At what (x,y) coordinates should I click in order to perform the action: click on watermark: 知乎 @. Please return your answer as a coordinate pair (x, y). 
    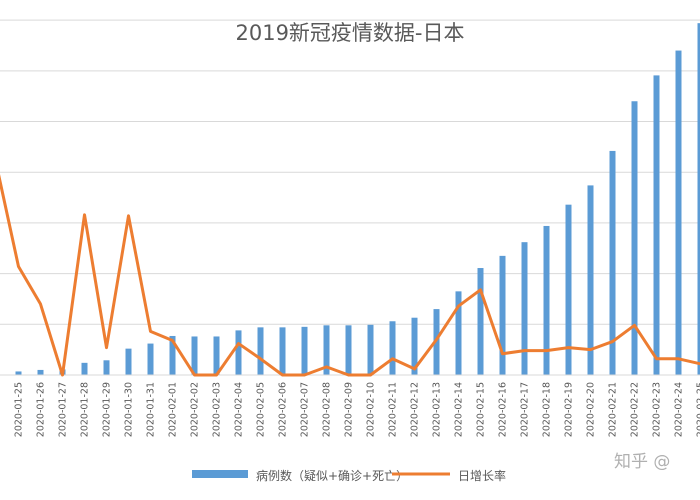
    Looking at the image, I should click on (642, 462).